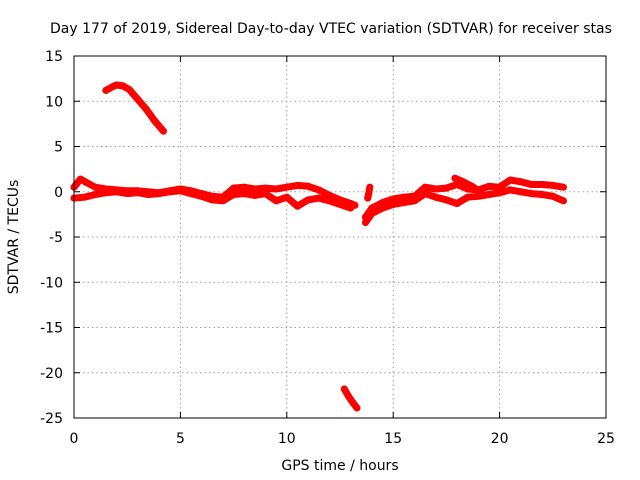 The width and height of the screenshot is (640, 480). Describe the element at coordinates (58, 148) in the screenshot. I see `y-tick-label: 5` at that location.